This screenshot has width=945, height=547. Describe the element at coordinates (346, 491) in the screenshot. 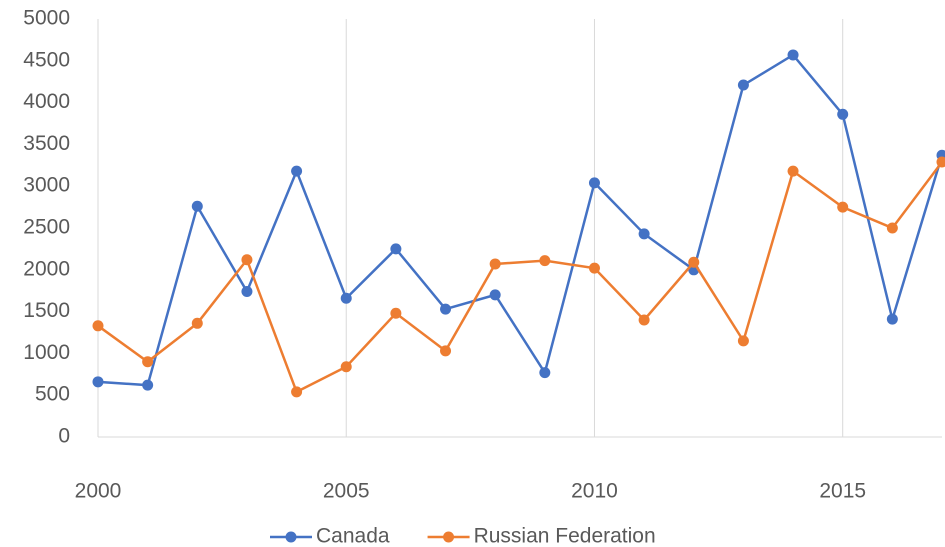

I see `x-tick-label: 2005` at that location.